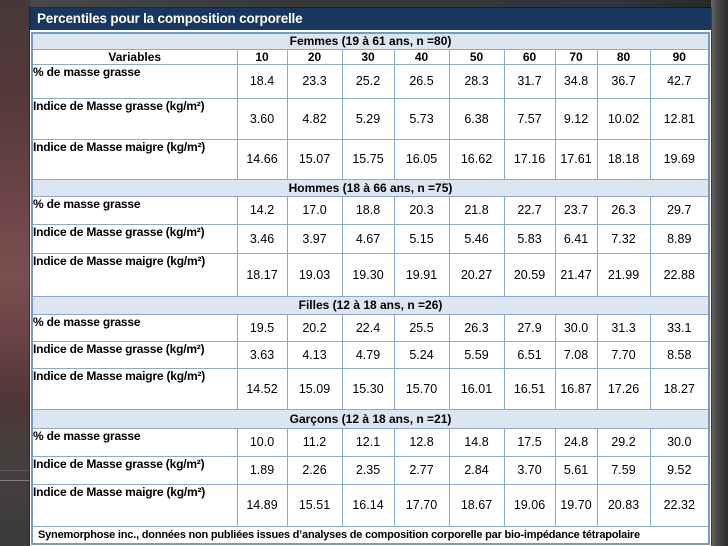 The width and height of the screenshot is (728, 546). What do you see at coordinates (314, 388) in the screenshot?
I see `percentile-value: 15.09` at bounding box center [314, 388].